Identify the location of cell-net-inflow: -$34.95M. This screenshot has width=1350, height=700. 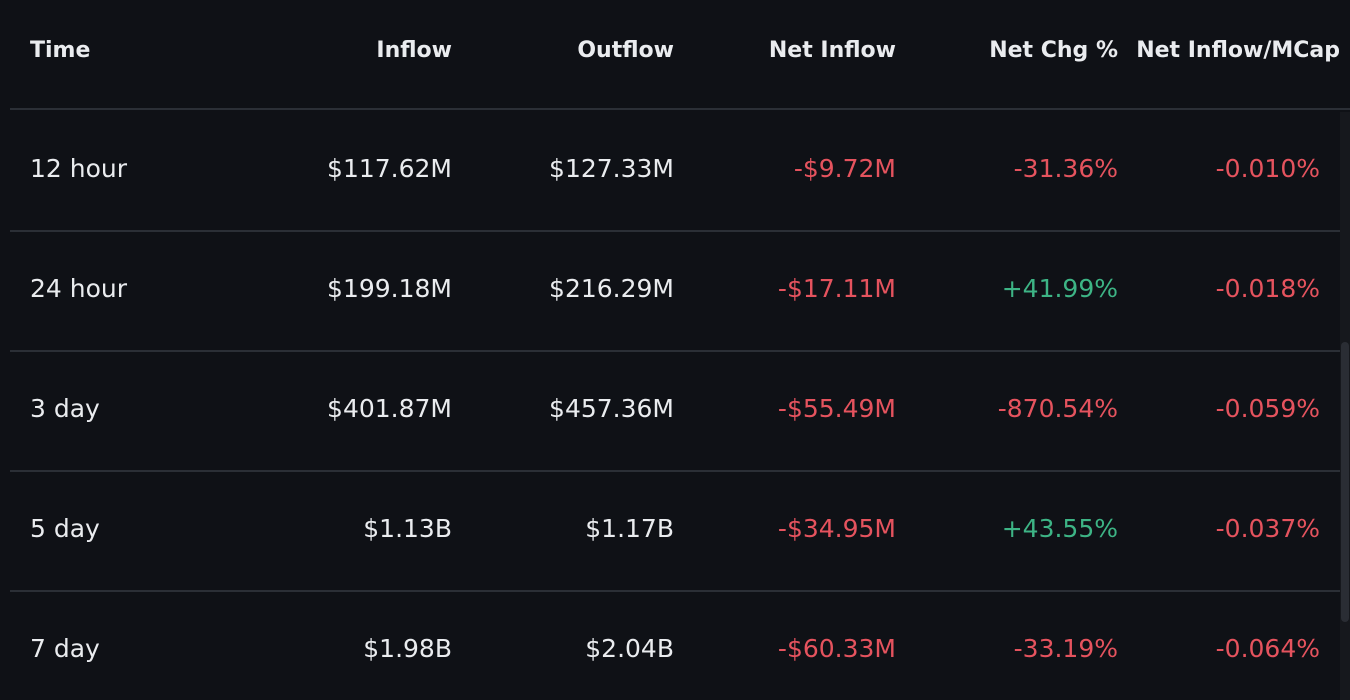
(836, 528).